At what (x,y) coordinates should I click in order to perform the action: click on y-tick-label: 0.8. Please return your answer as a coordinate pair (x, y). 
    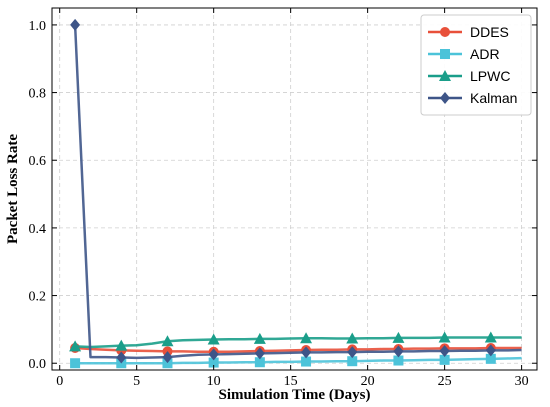
    Looking at the image, I should click on (38, 94).